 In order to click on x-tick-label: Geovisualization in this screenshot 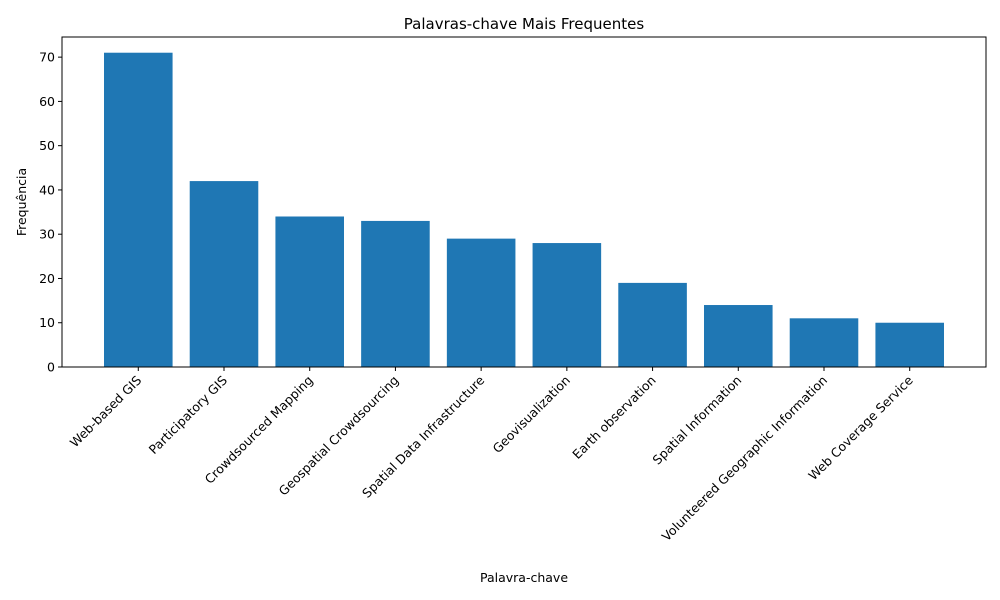, I will do `click(531, 415)`.